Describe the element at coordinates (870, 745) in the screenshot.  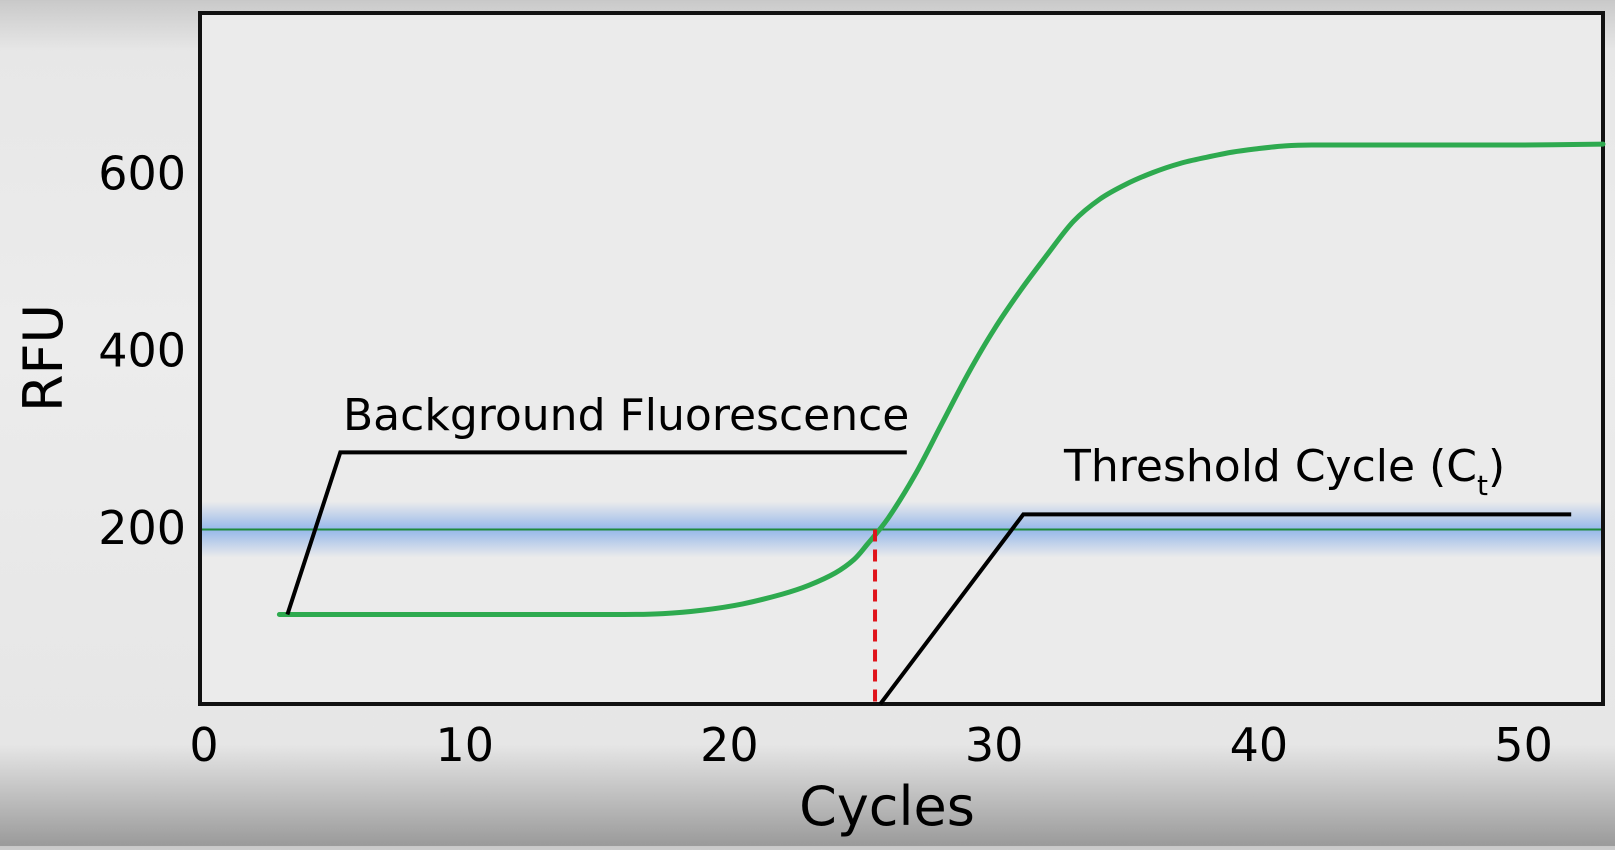
I see `x-tick-labels: 0 10 20 30 40 50` at that location.